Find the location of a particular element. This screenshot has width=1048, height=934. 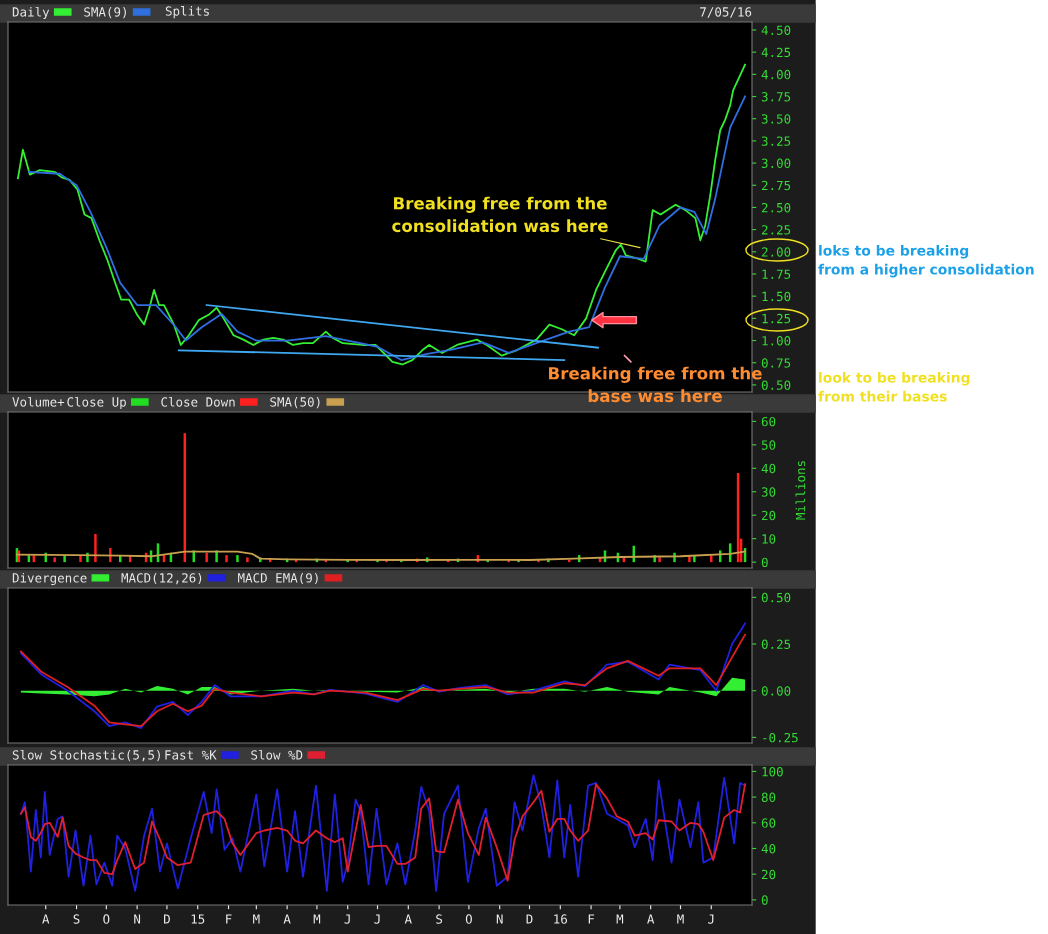

chart-subtitle: 7/05/16 is located at coordinates (726, 12).